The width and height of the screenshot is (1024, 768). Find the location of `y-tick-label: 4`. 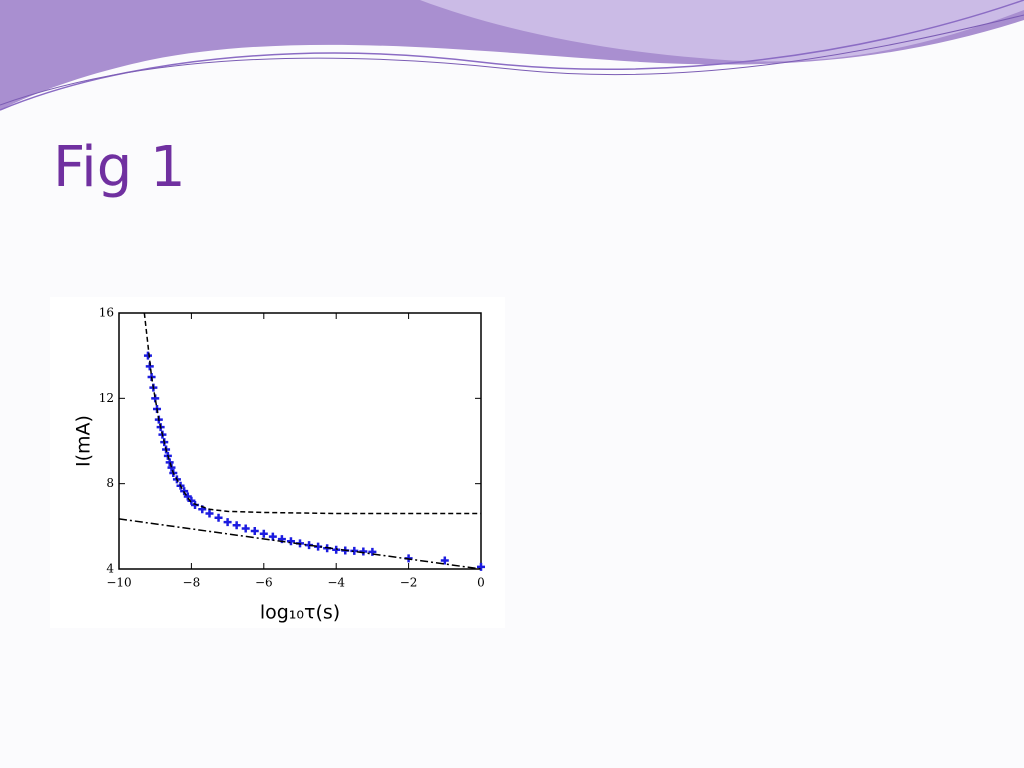

y-tick-label: 4 is located at coordinates (110, 569).